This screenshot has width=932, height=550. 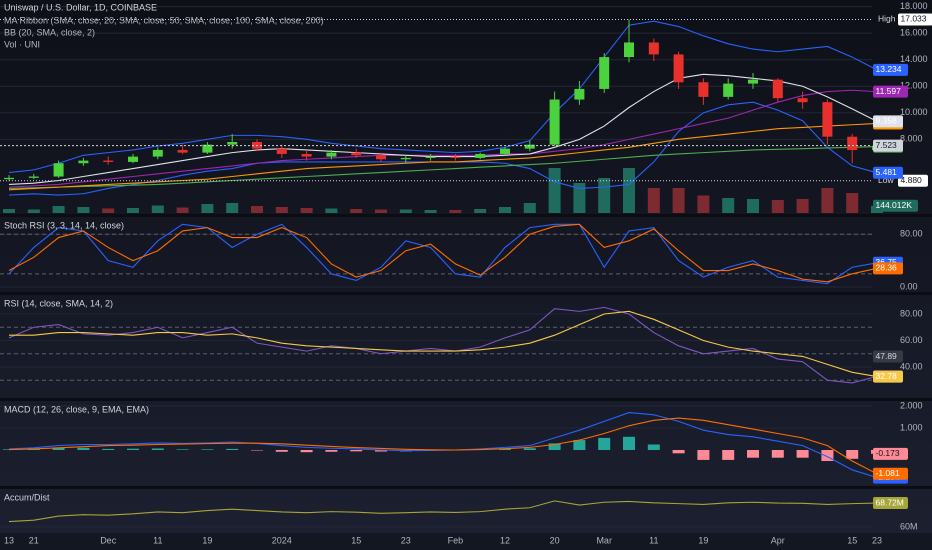 What do you see at coordinates (157, 540) in the screenshot?
I see `x-tick-label: 11` at bounding box center [157, 540].